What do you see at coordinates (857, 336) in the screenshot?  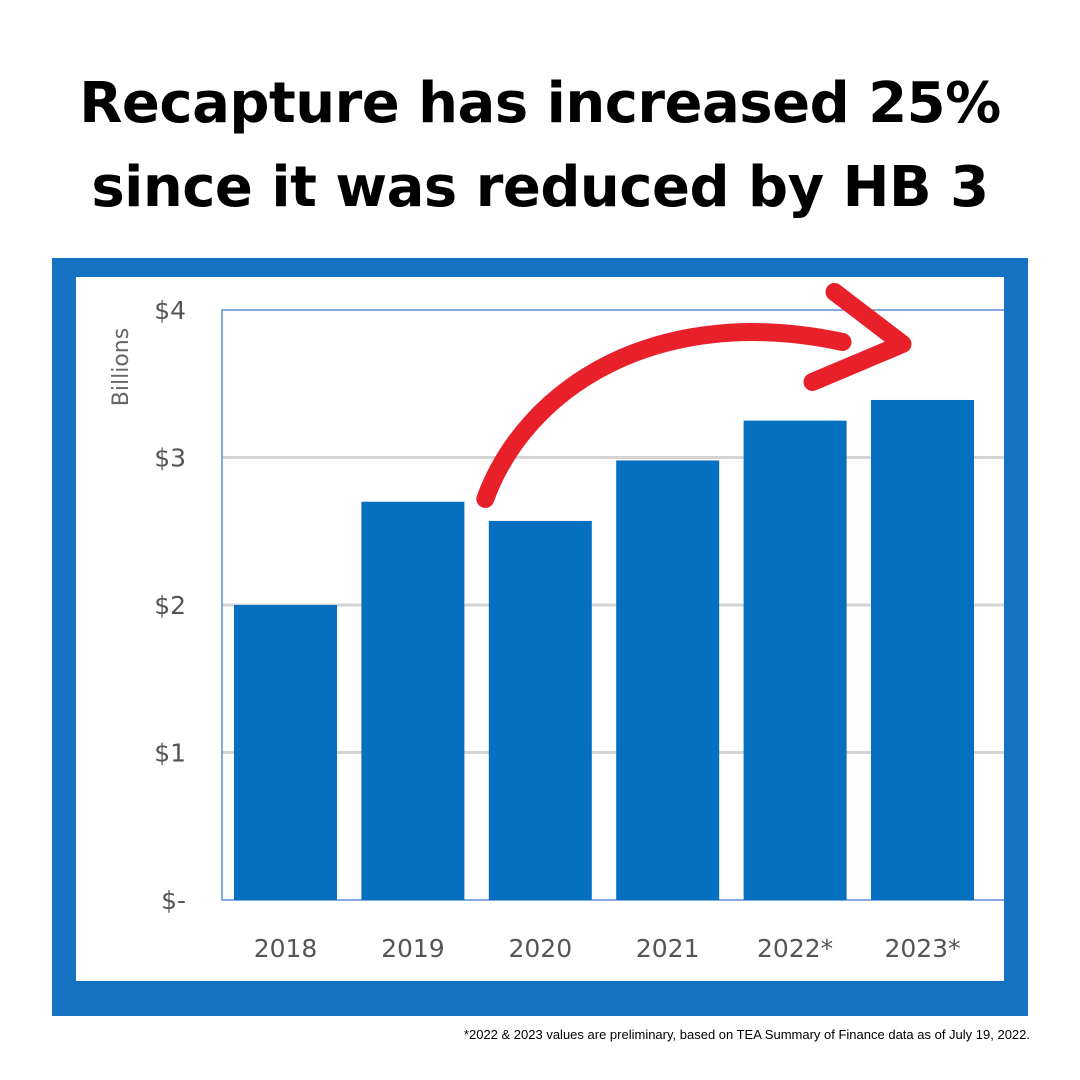 I see `arrow-head` at bounding box center [857, 336].